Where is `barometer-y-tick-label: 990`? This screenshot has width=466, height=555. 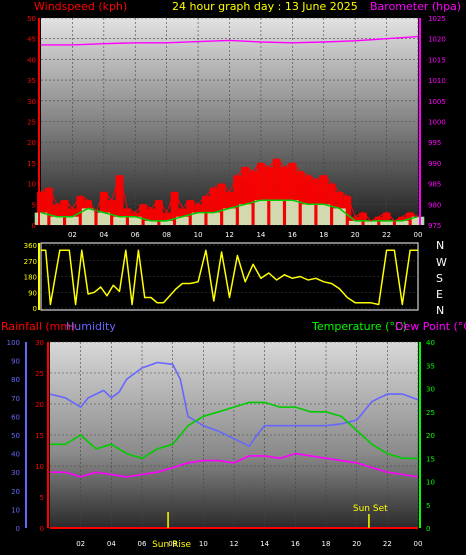 barometer-y-tick-label: 990 is located at coordinates (434, 164).